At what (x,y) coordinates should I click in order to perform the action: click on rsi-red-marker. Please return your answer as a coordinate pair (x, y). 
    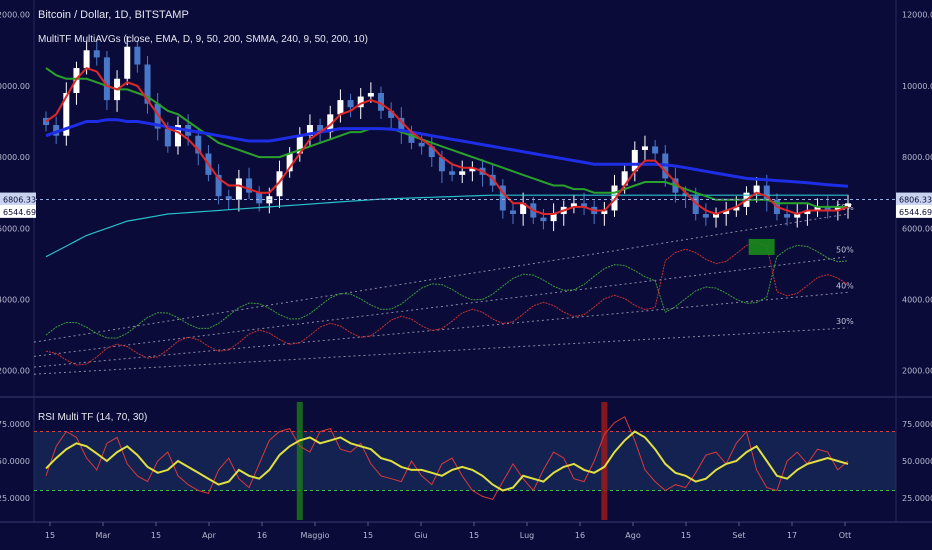
    Looking at the image, I should click on (604, 461).